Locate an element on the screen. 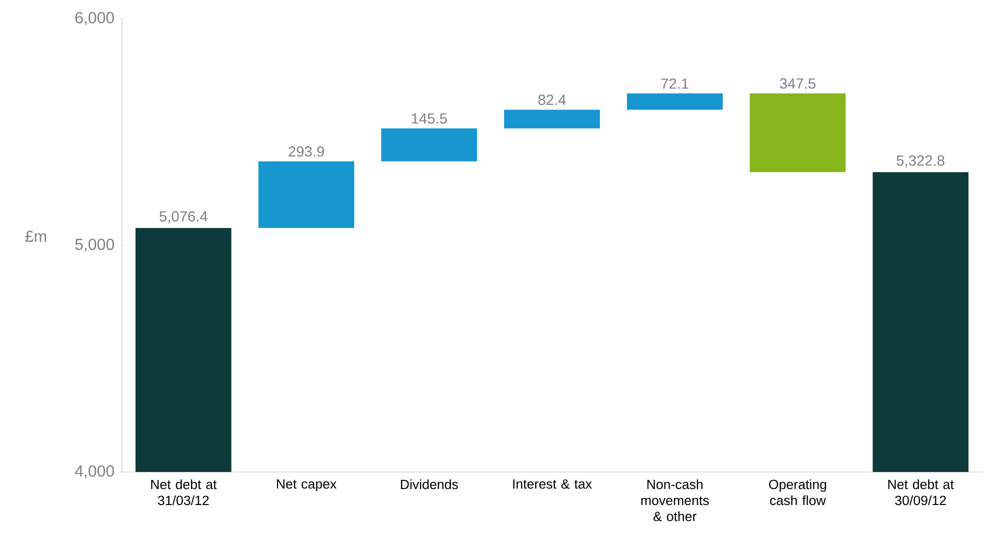 The width and height of the screenshot is (986, 538). data-label: 5,076.4 is located at coordinates (184, 217).